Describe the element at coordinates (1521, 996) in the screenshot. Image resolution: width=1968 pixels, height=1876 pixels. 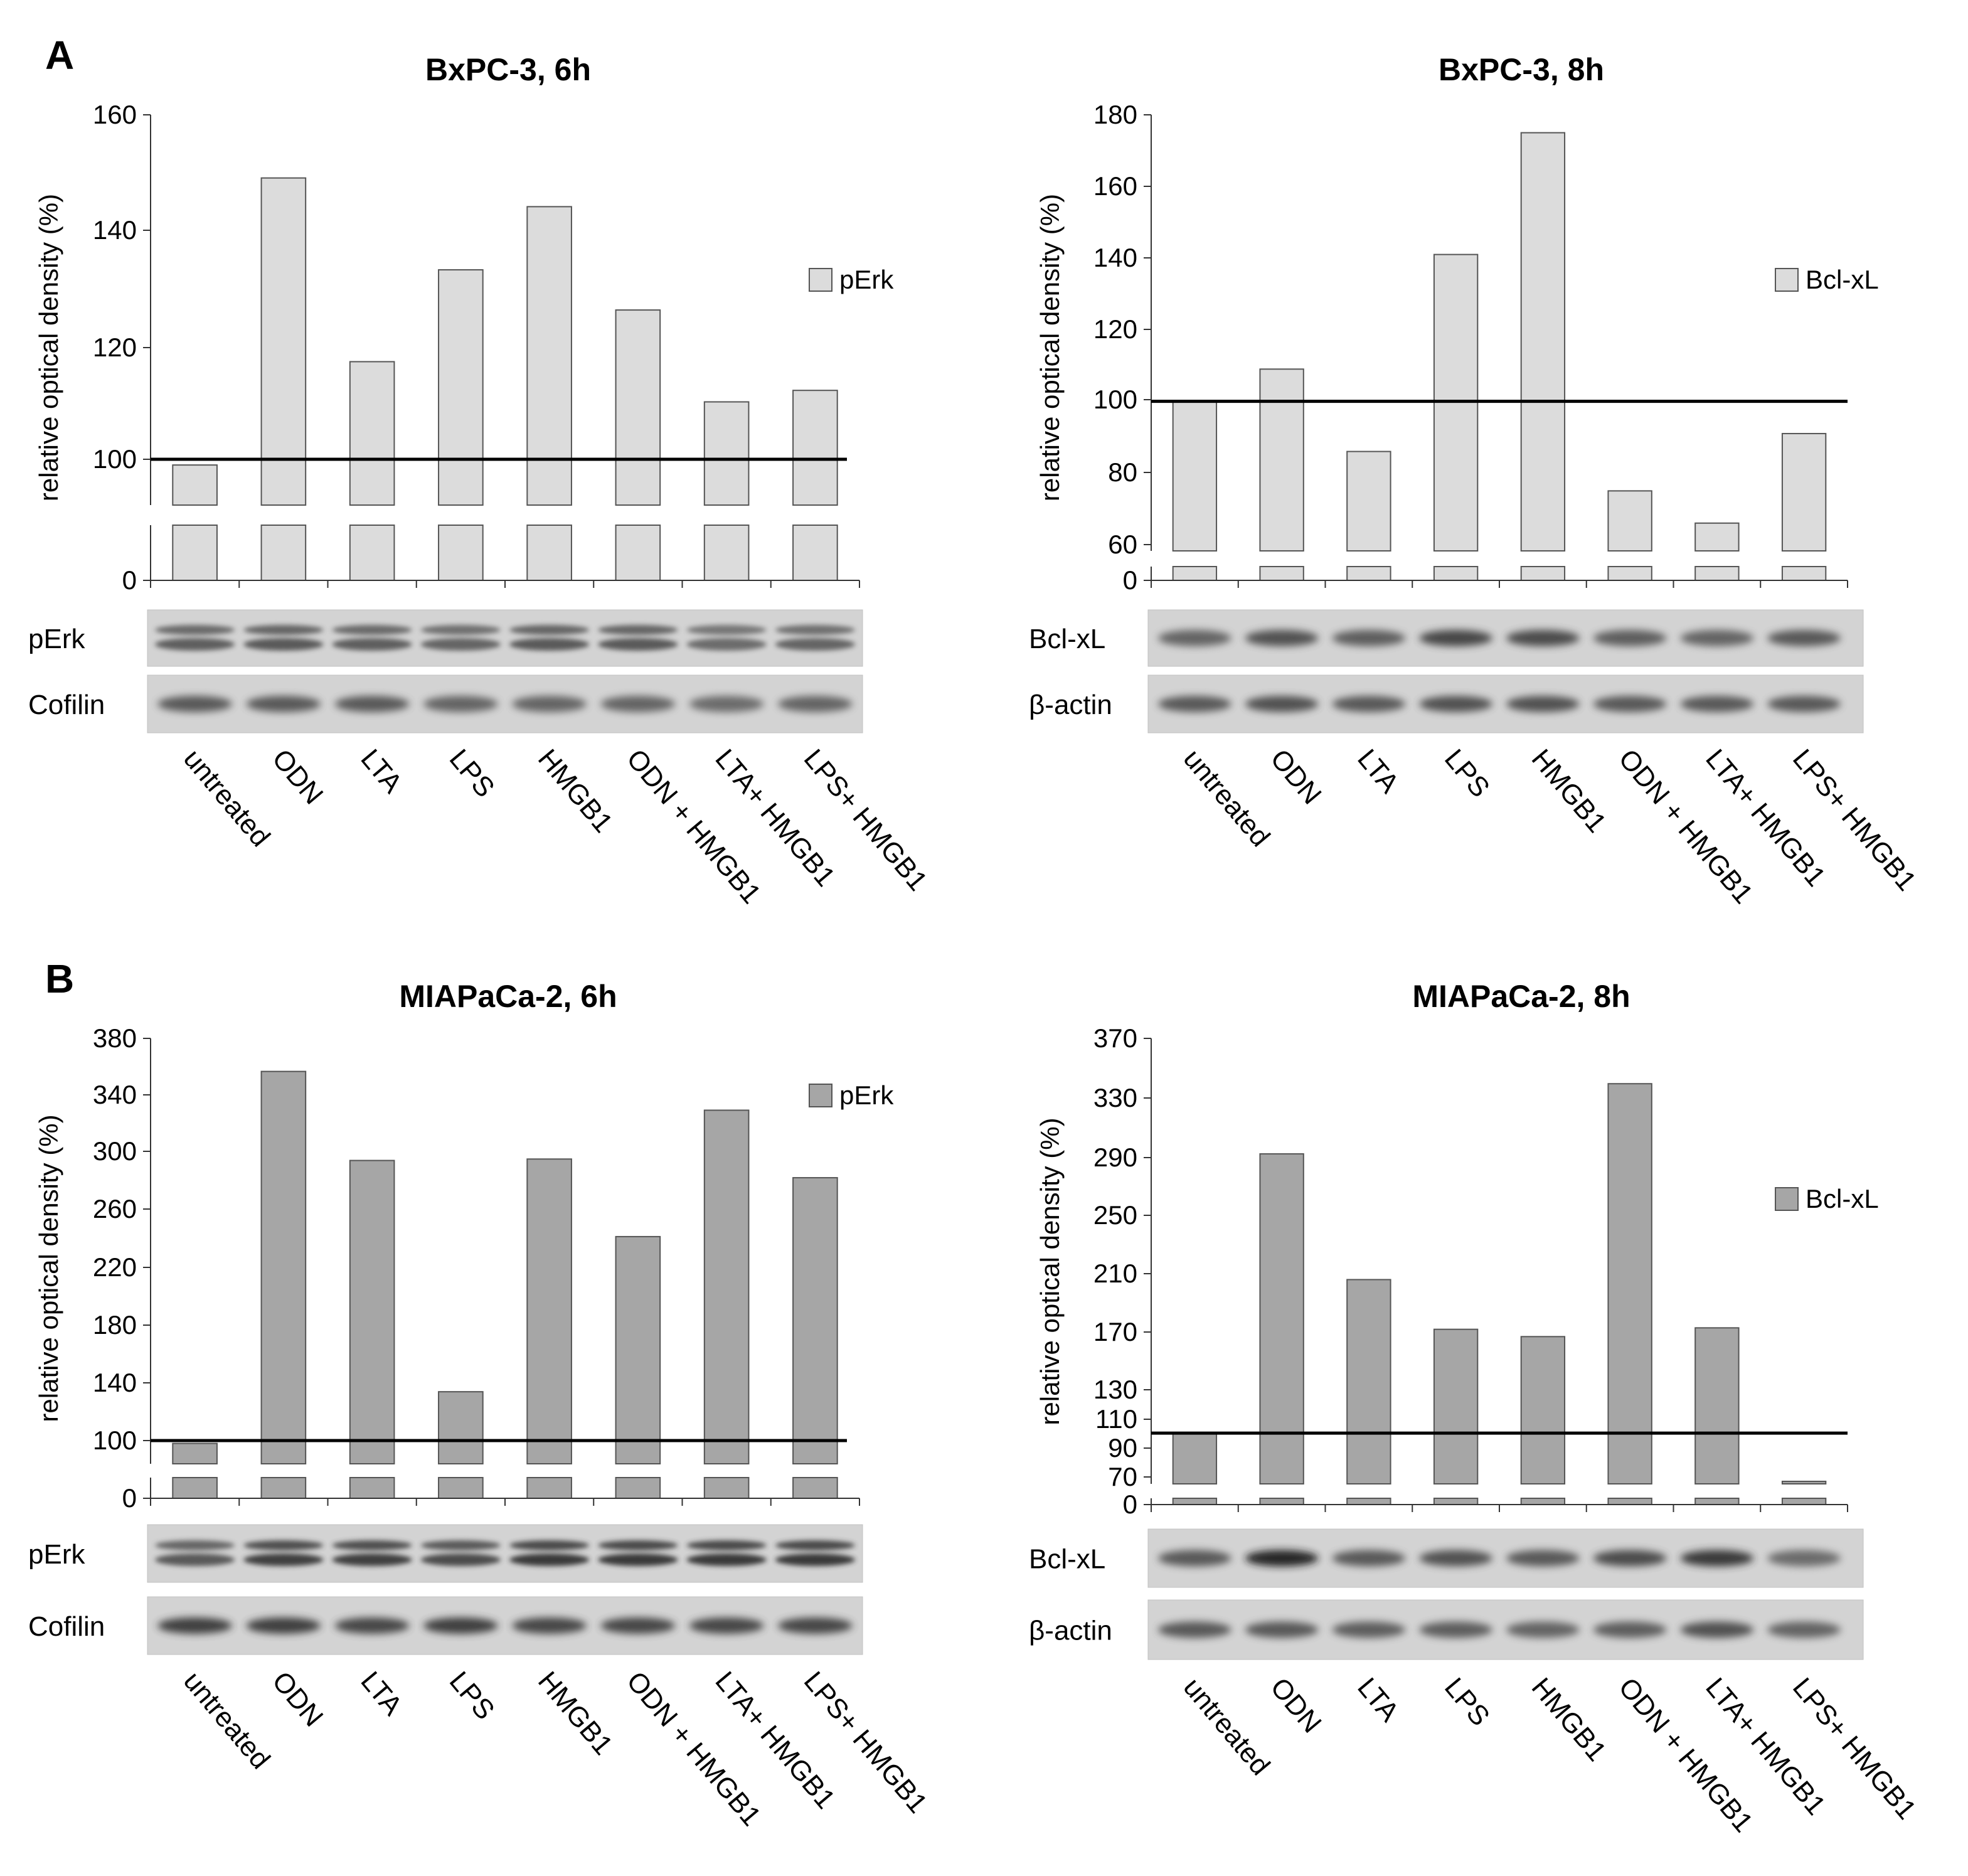
I see `chart-title: MIAPaCa-2, 8h` at that location.